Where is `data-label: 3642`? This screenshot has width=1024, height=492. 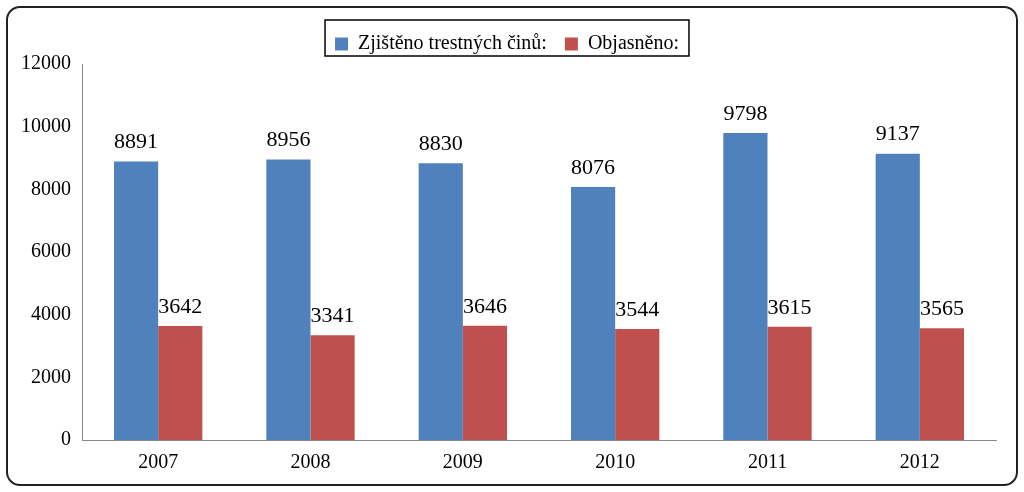 data-label: 3642 is located at coordinates (180, 305).